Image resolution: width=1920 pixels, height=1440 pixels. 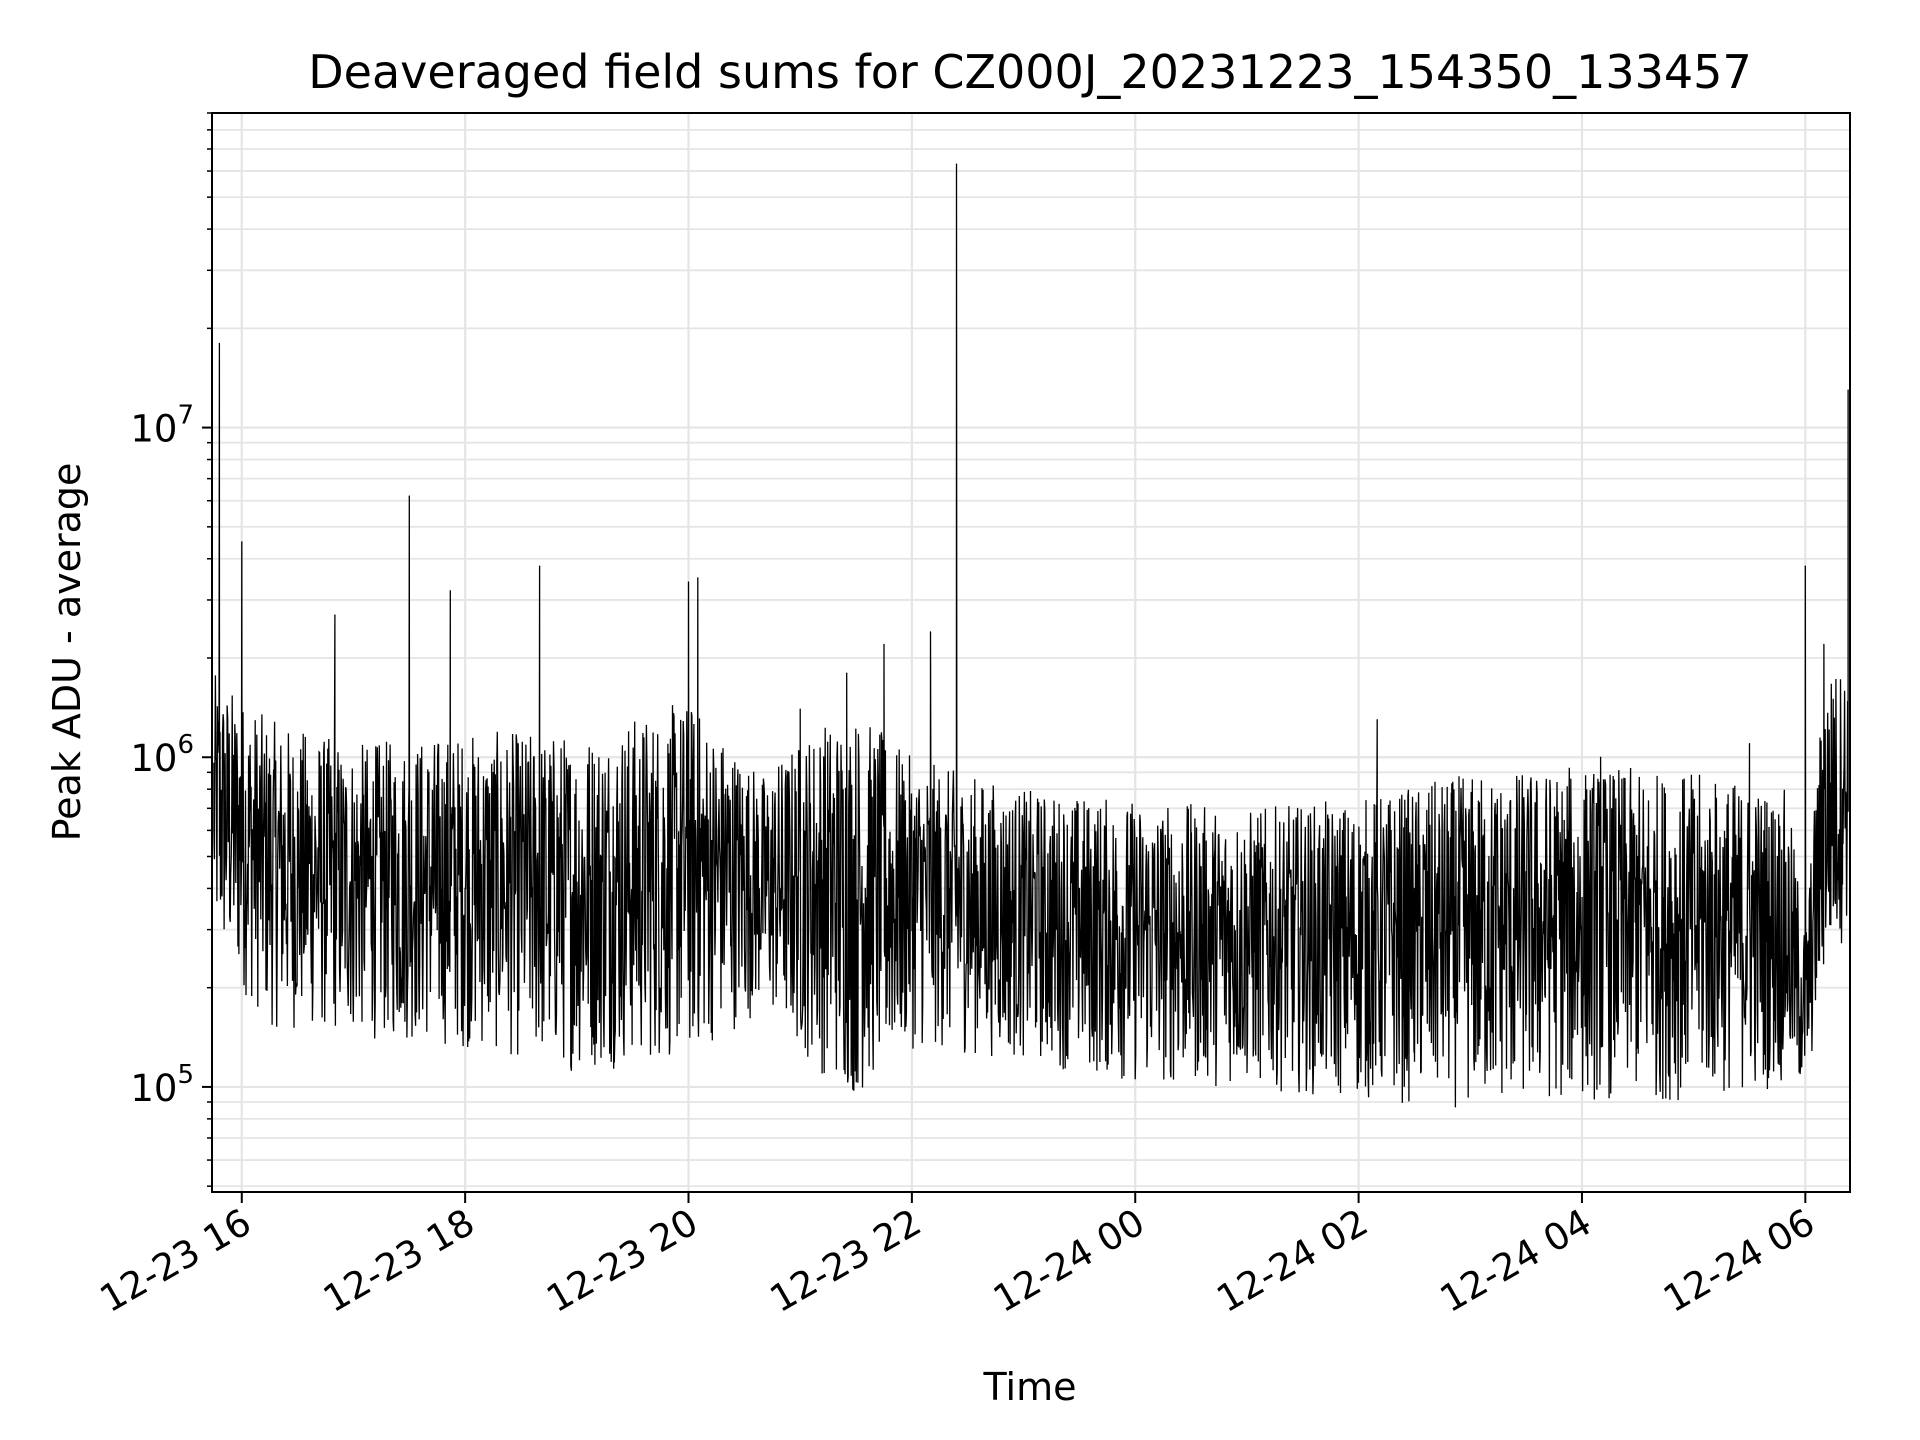 What do you see at coordinates (67, 652) in the screenshot?
I see `y-axis-label: Peak ADU - average` at bounding box center [67, 652].